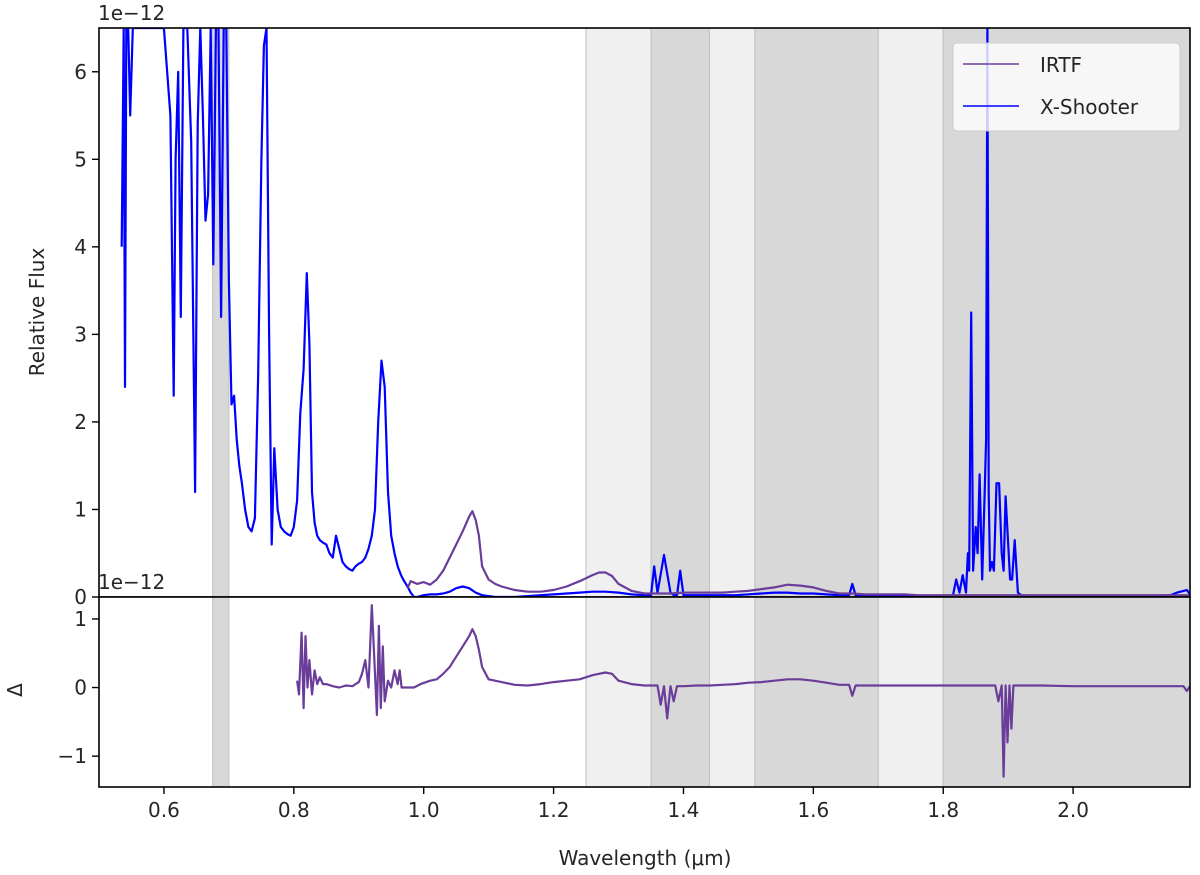 This screenshot has height=875, width=1200. I want to click on y-tick-label: 4, so click(80, 247).